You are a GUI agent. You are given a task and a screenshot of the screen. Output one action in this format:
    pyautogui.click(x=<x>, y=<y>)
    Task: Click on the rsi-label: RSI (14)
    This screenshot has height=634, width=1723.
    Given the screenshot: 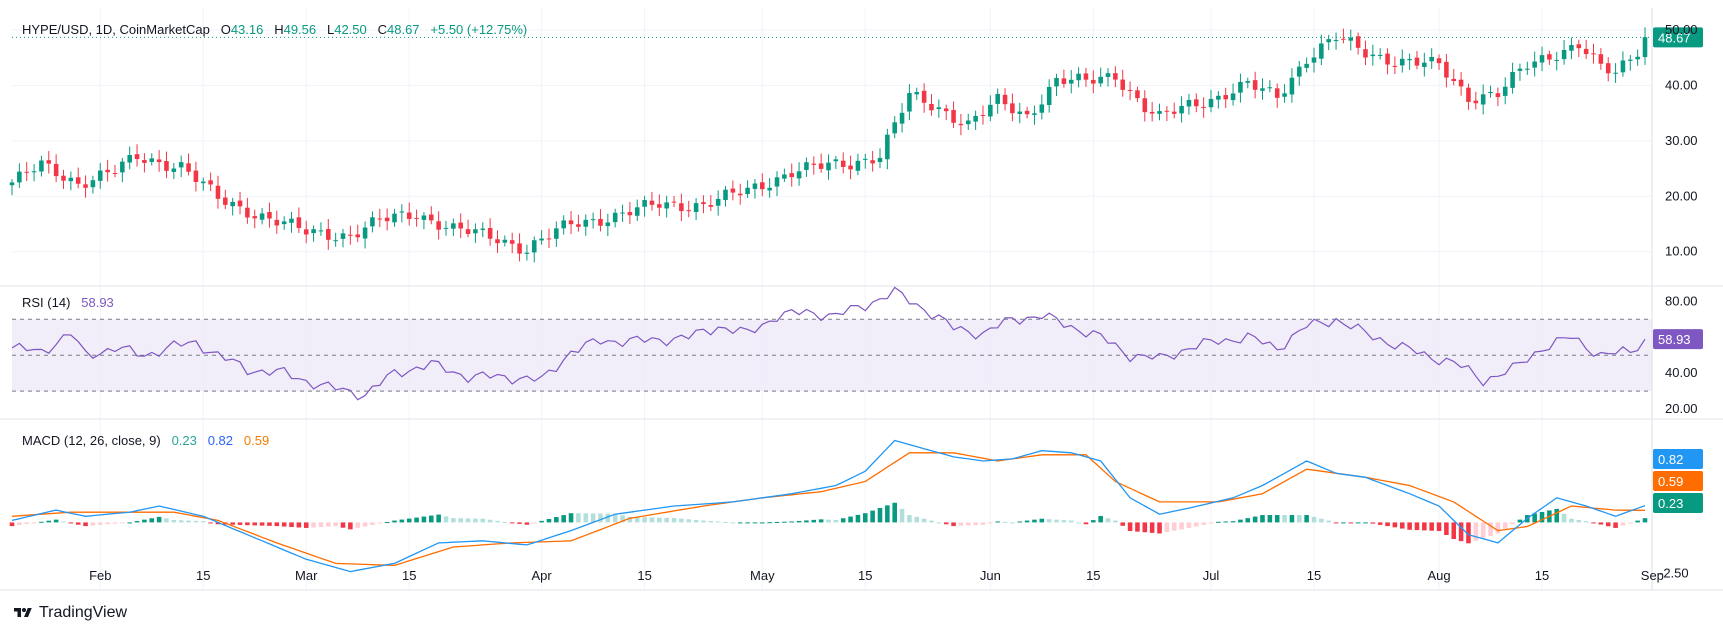 What is the action you would take?
    pyautogui.click(x=46, y=302)
    